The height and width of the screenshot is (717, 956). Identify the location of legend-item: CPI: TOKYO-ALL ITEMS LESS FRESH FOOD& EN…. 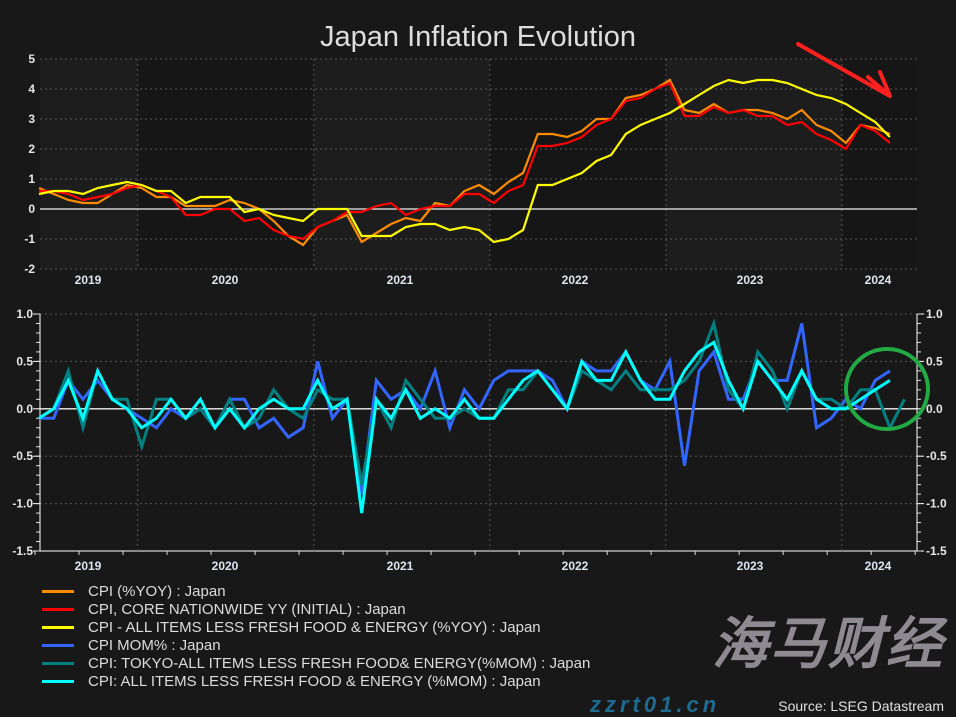
(316, 663).